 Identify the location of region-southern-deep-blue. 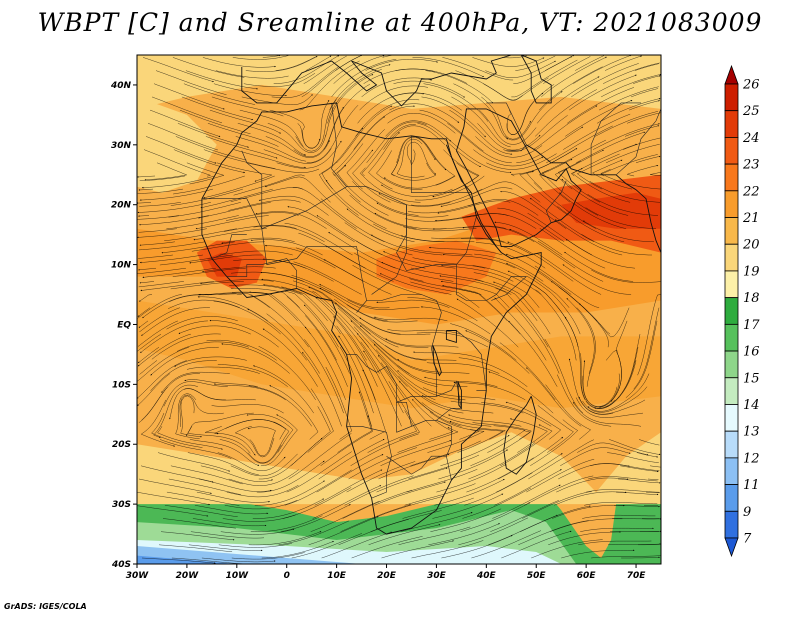
(187, 559).